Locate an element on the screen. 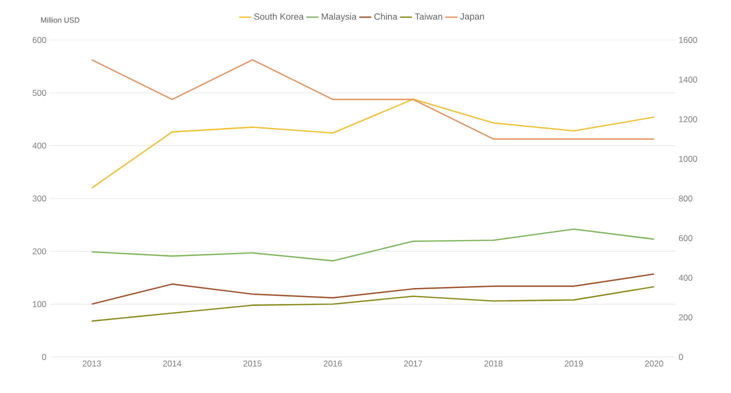  legend-label: South Korea is located at coordinates (279, 16).